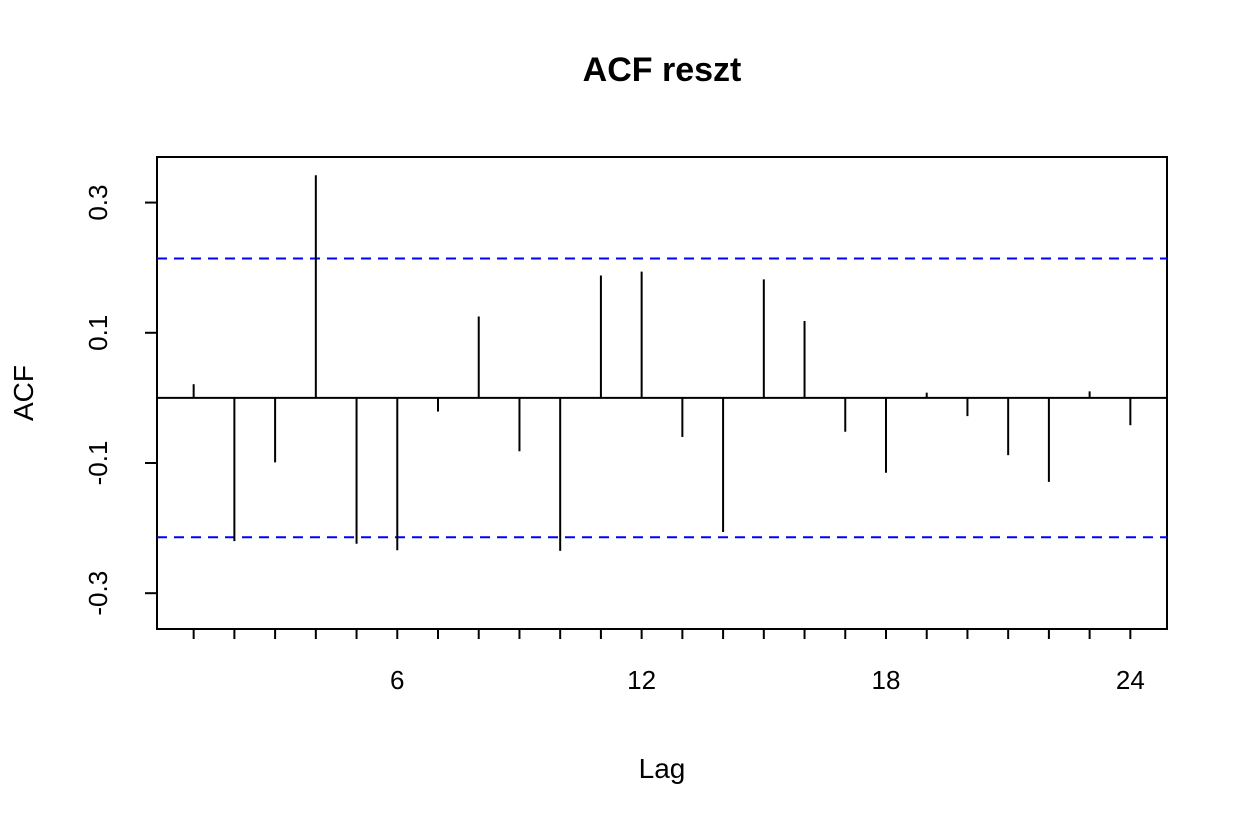 The image size is (1248, 826). What do you see at coordinates (662, 768) in the screenshot?
I see `x-axis-label: Lag` at bounding box center [662, 768].